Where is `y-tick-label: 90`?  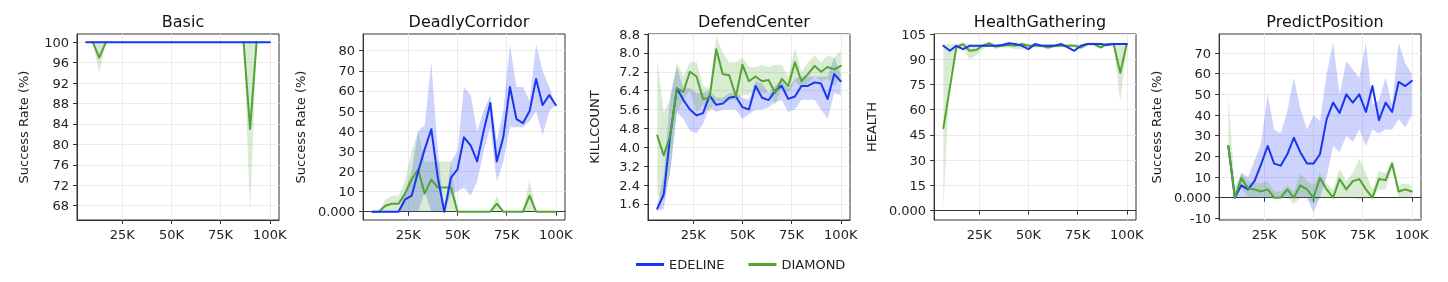 y-tick-label: 90 is located at coordinates (918, 59).